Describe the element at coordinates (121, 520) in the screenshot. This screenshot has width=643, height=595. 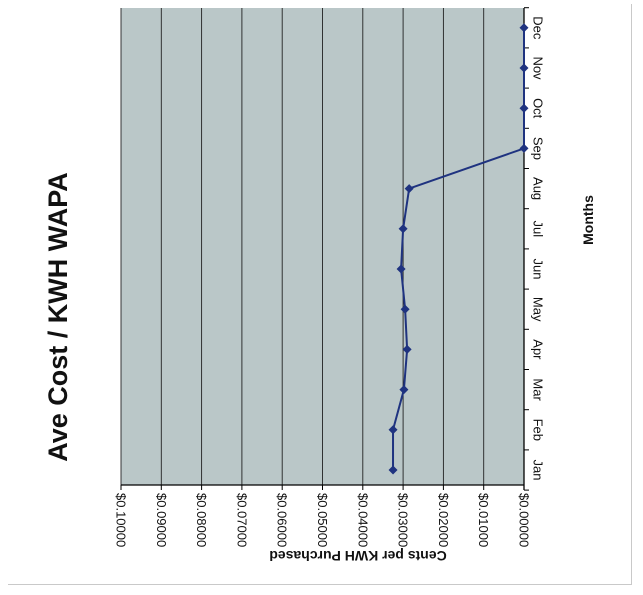
I see `value-tick-label: $0.10000` at that location.